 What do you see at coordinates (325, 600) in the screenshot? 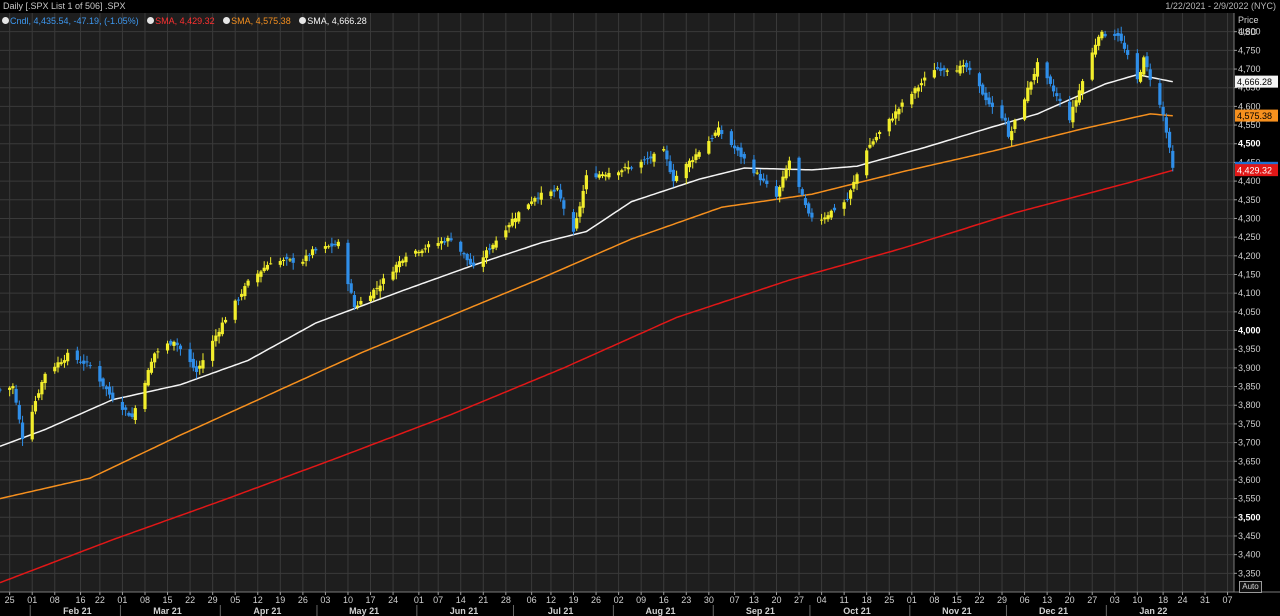
I see `time-tick-label: 03` at bounding box center [325, 600].